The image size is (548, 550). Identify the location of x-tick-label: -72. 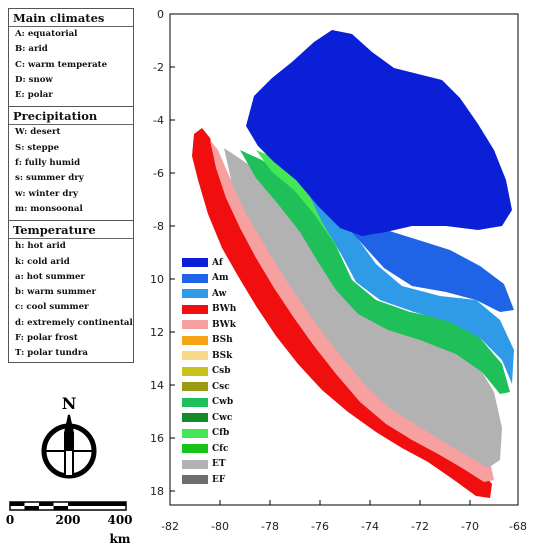
(420, 526).